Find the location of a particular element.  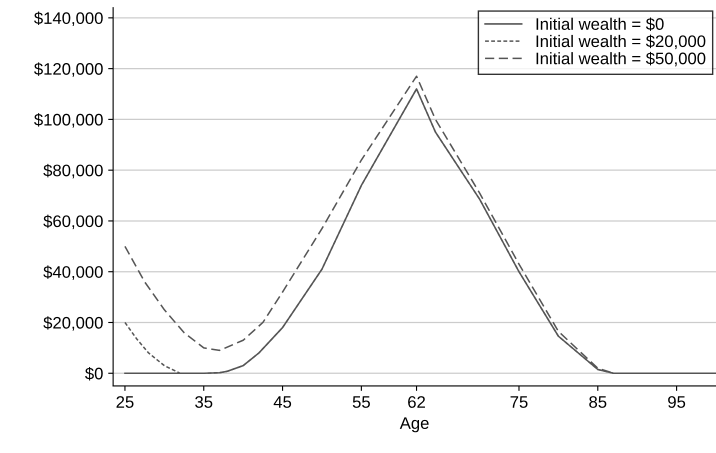

legend-label: Initial wealth = $20,000 is located at coordinates (621, 42).